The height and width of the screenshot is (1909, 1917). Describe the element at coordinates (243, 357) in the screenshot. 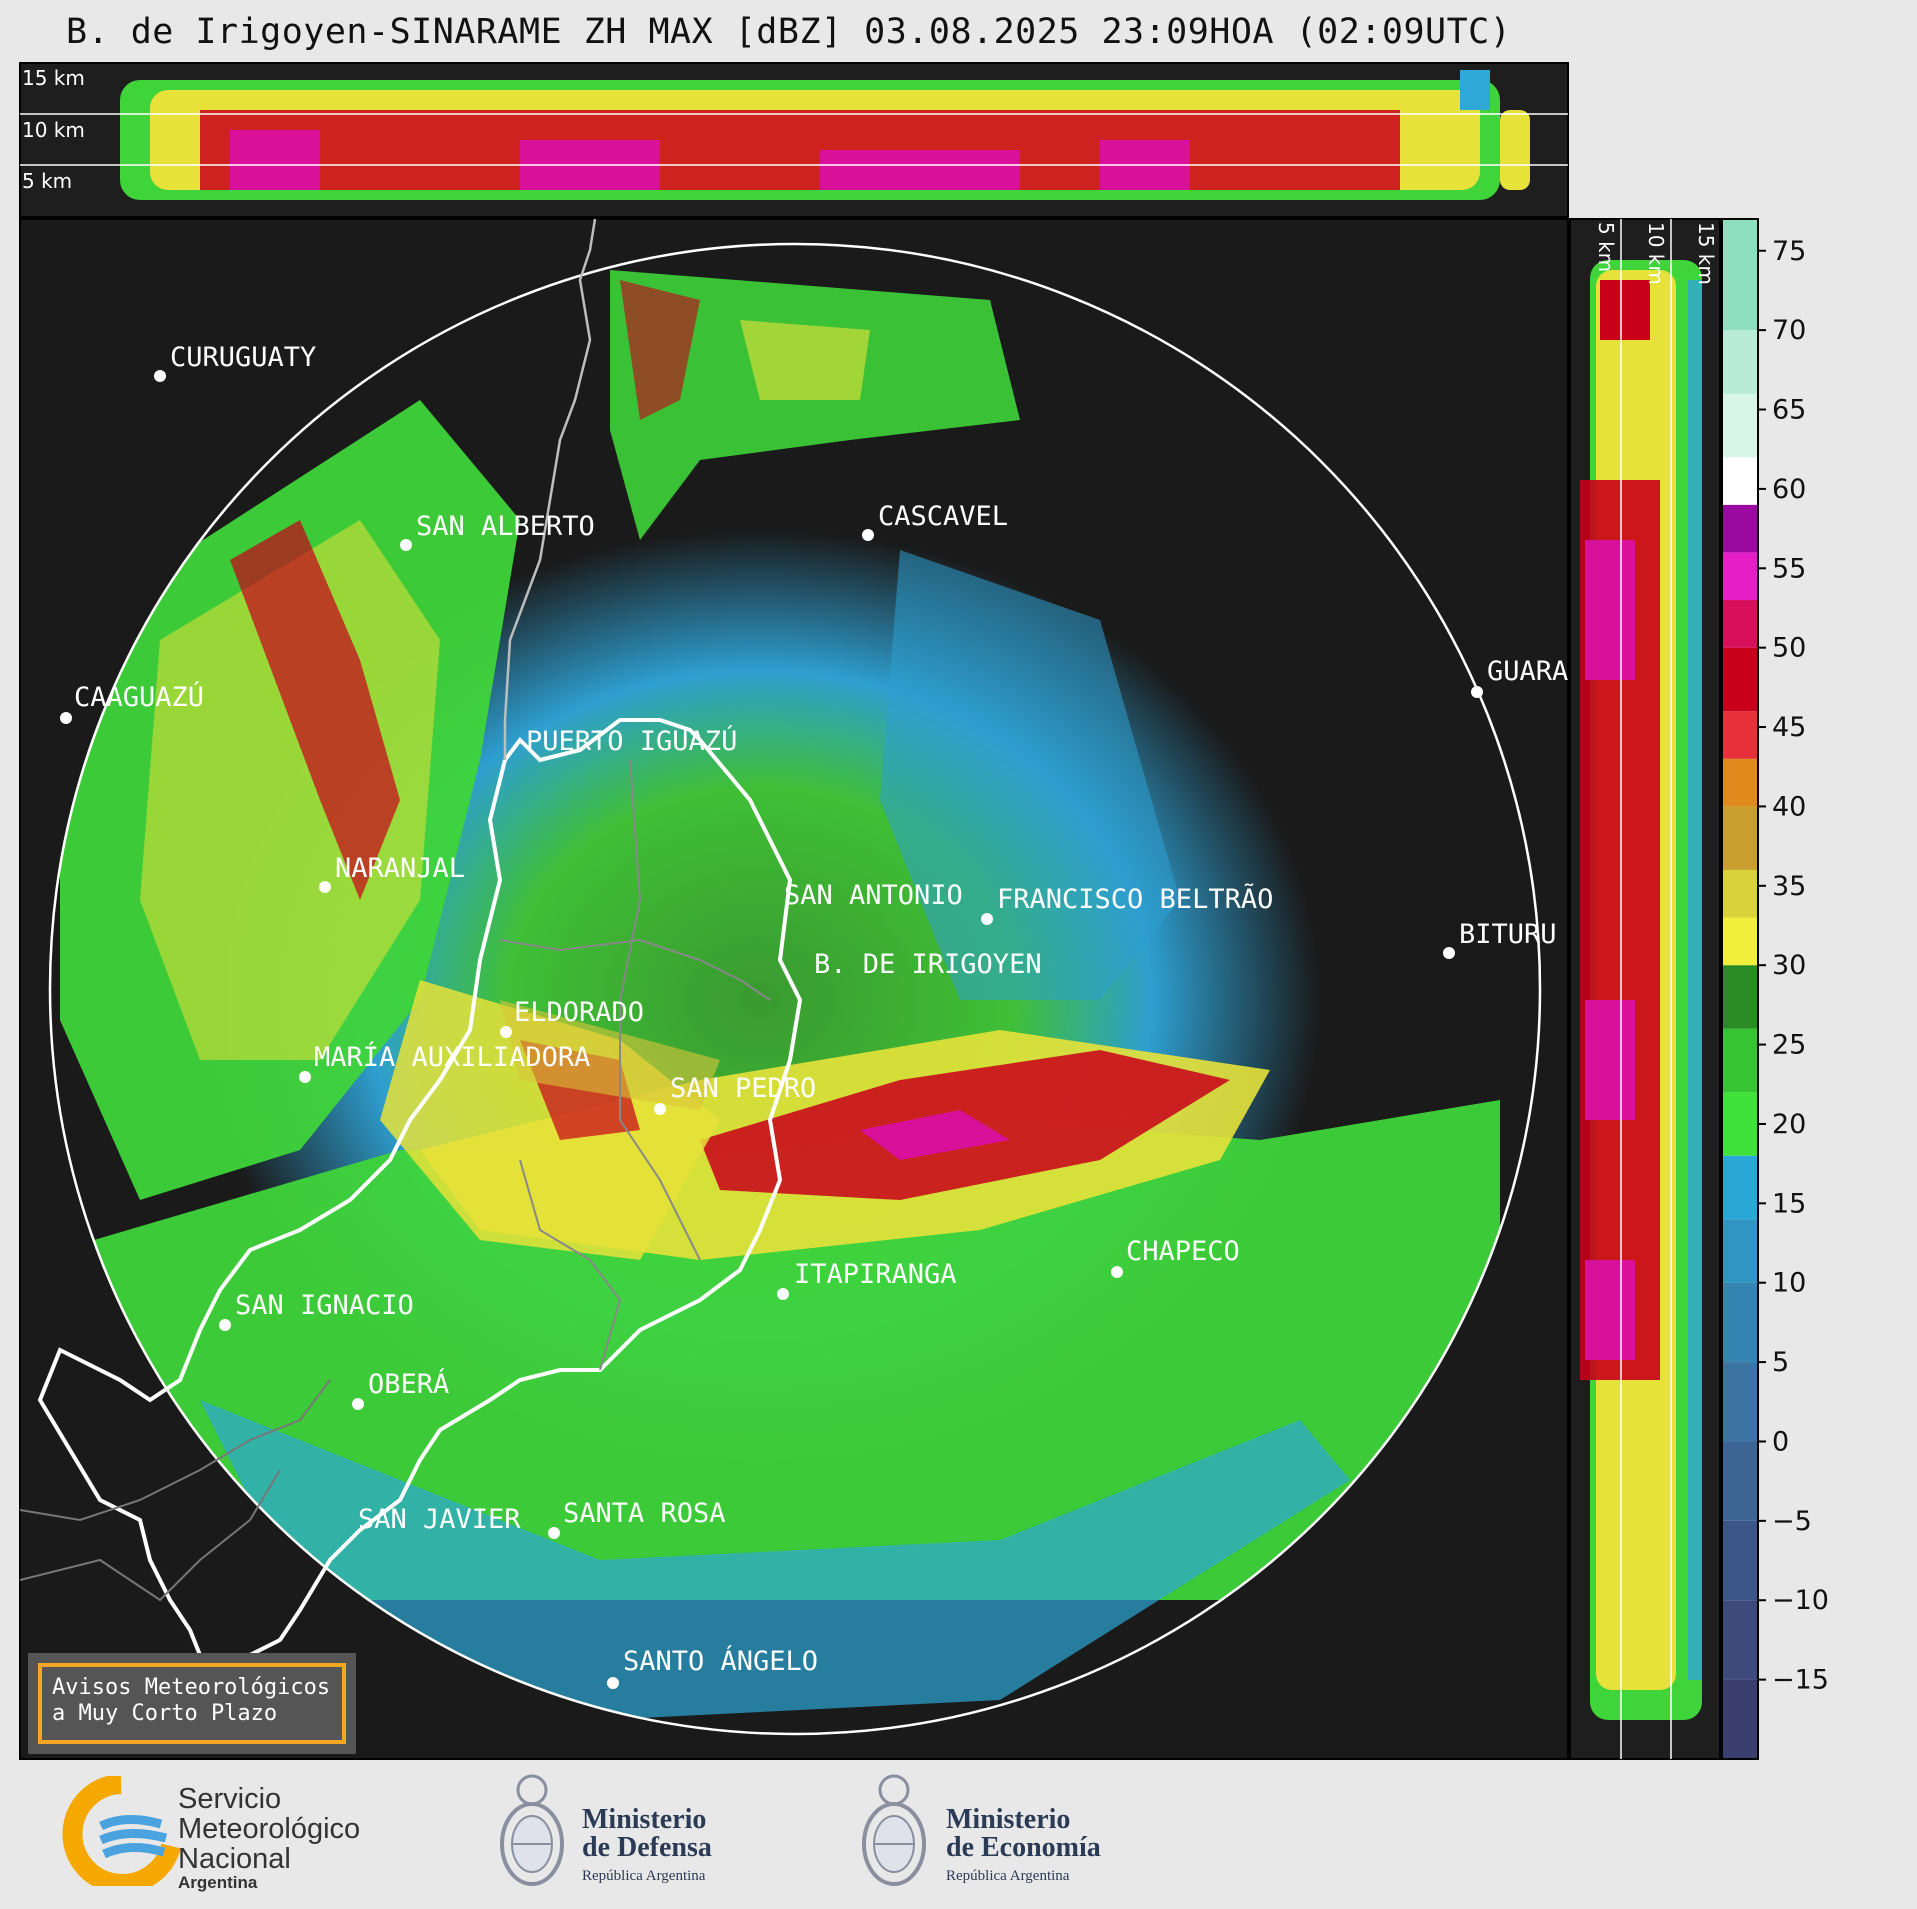

I see `svg-text: CURUGUATY` at that location.